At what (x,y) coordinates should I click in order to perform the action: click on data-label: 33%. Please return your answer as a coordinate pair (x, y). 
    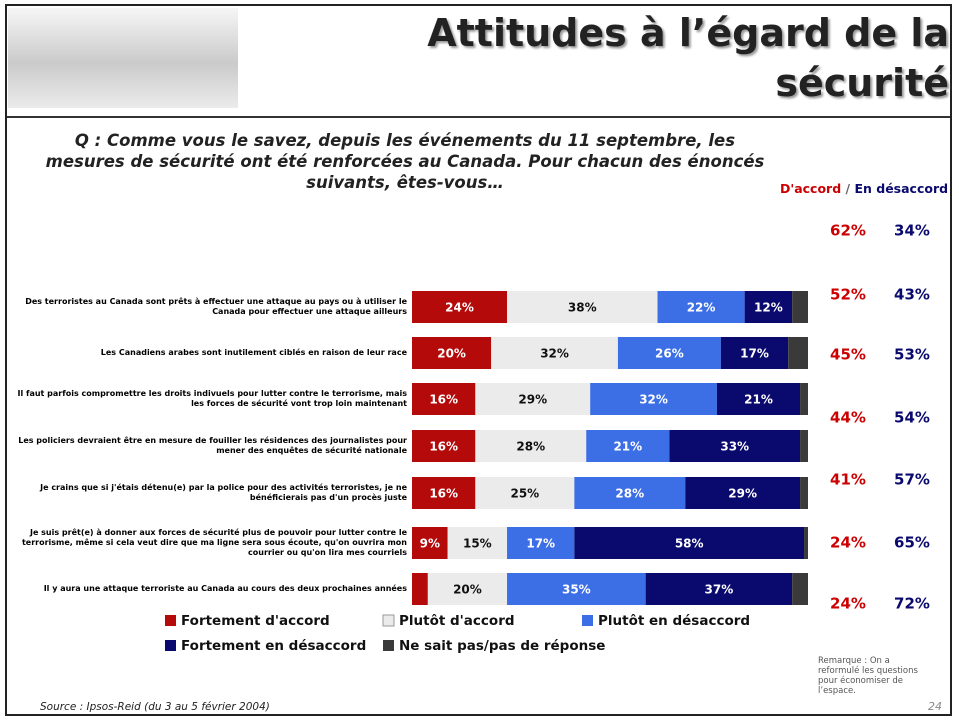
    Looking at the image, I should click on (734, 447).